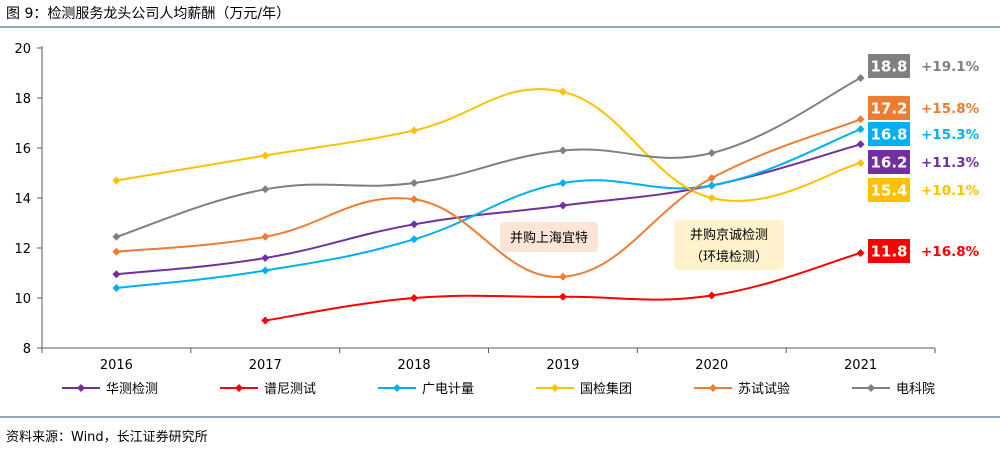 The image size is (1000, 455). I want to click on end-label: 16.2 +11.3%, so click(924, 162).